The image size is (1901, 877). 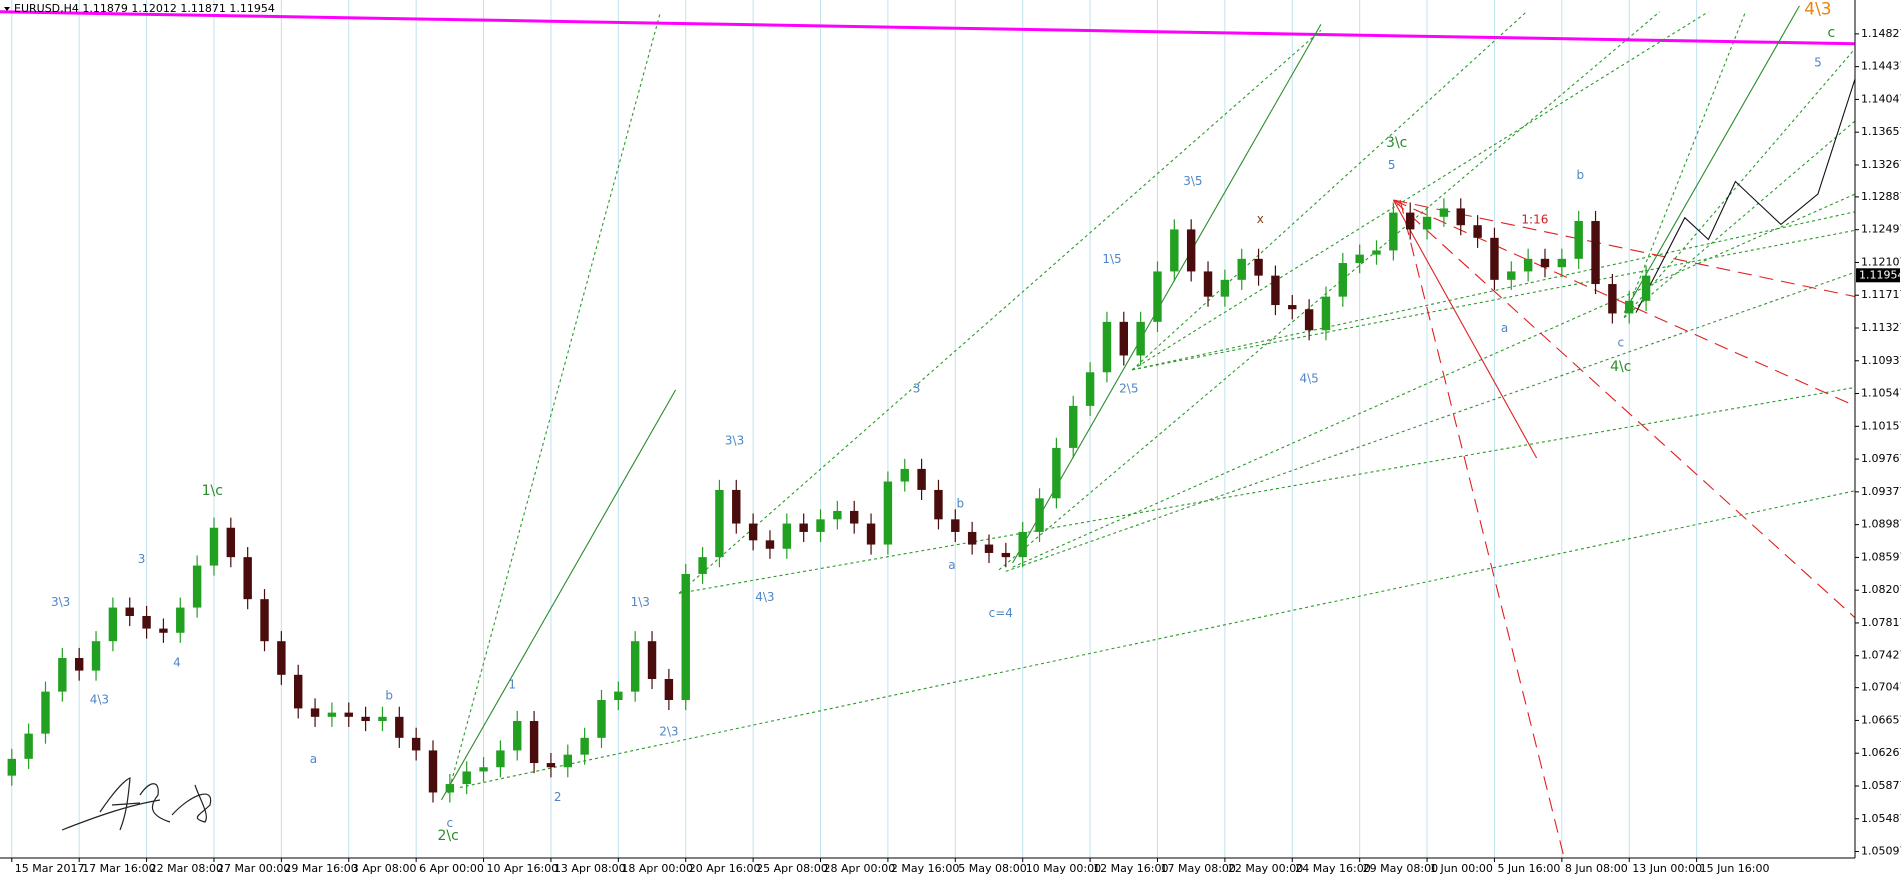 What do you see at coordinates (1881, 687) in the screenshot?
I see `y-tick-label: 1.07047` at bounding box center [1881, 687].